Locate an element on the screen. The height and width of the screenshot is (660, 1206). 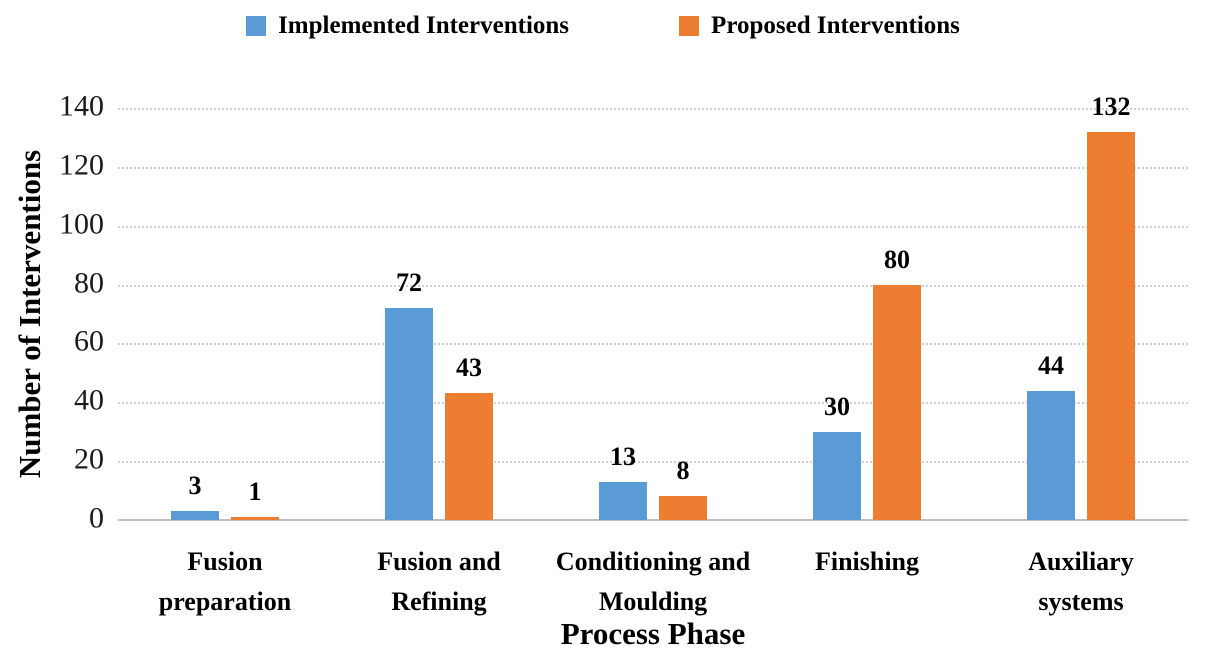
bar-proposed-conditioning-and-moulding is located at coordinates (683, 508).